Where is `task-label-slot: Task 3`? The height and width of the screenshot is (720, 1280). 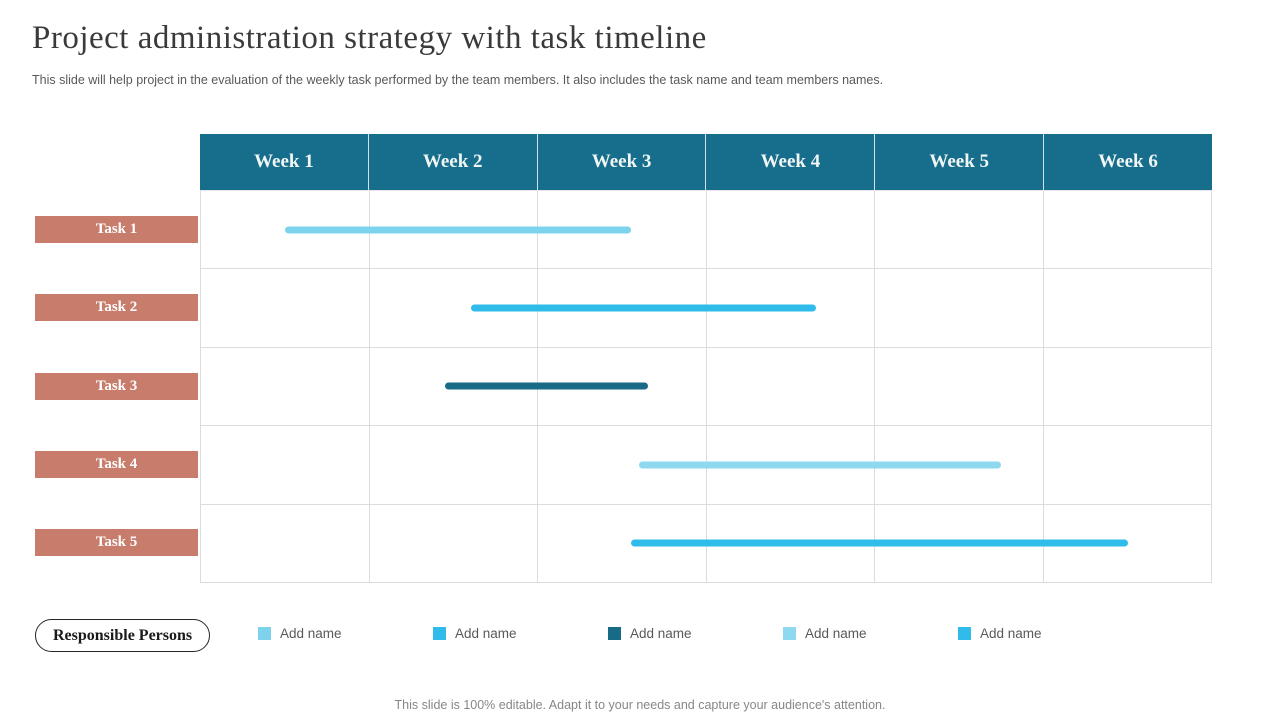 task-label-slot: Task 3 is located at coordinates (116, 386).